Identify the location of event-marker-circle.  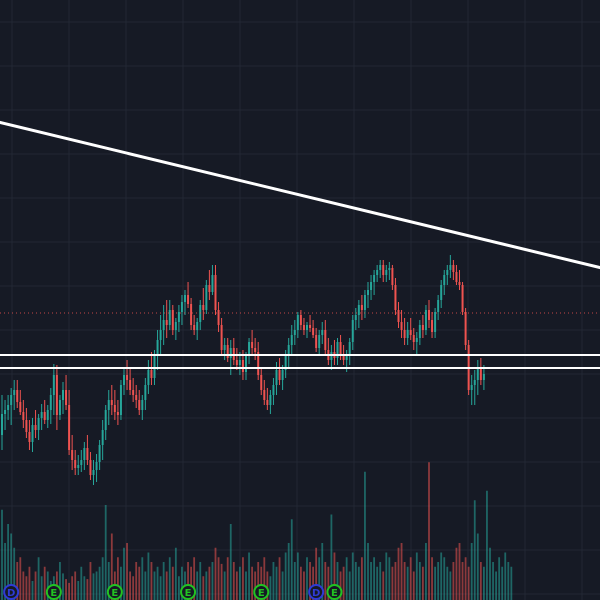
(11, 592).